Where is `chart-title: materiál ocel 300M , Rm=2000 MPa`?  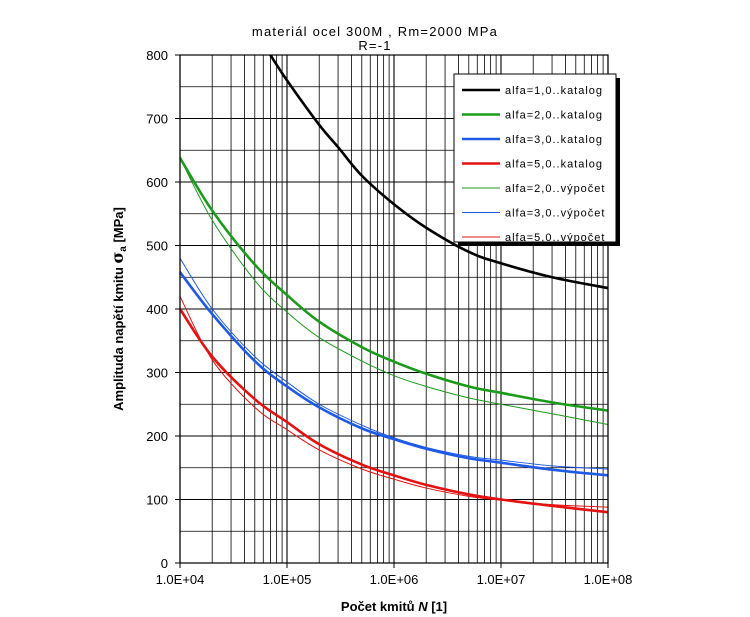 chart-title: materiál ocel 300M , Rm=2000 MPa is located at coordinates (375, 31).